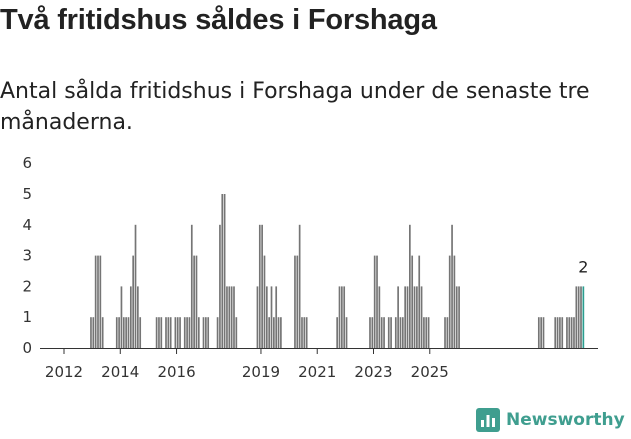 The height and width of the screenshot is (439, 631). Describe the element at coordinates (488, 420) in the screenshot. I see `newsworthy-icon` at that location.